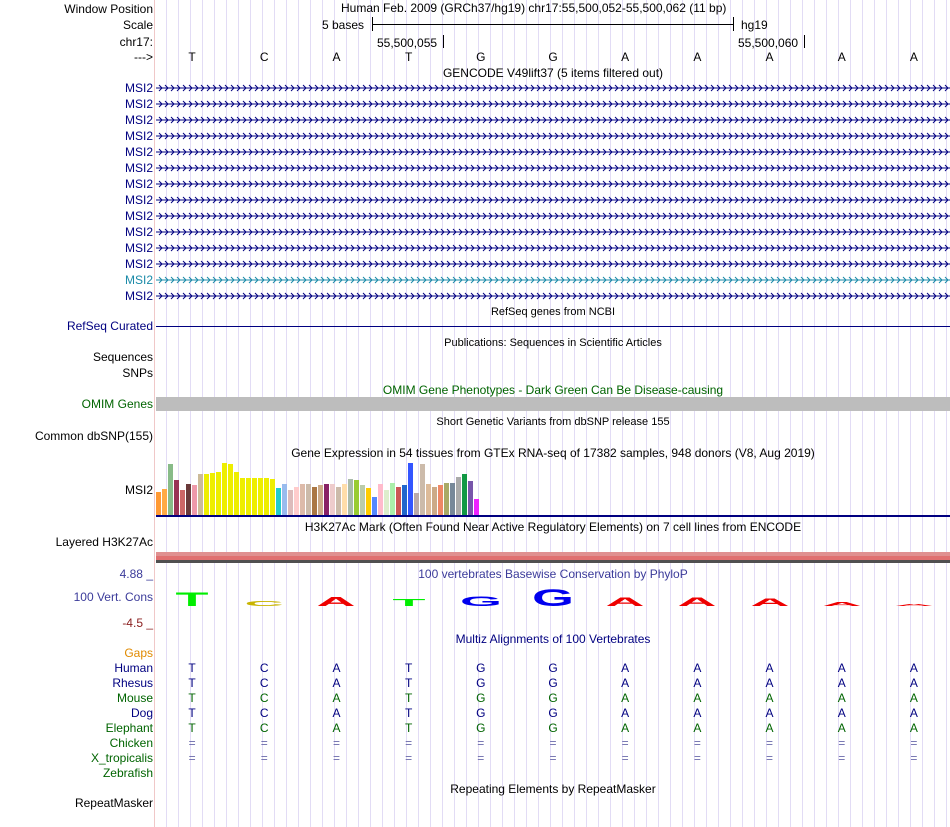 Image resolution: width=950 pixels, height=827 pixels. I want to click on multiz-species-label: Rhesus, so click(132, 683).